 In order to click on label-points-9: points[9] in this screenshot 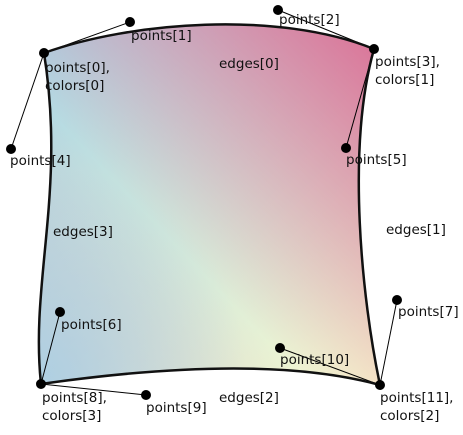, I will do `click(176, 408)`.